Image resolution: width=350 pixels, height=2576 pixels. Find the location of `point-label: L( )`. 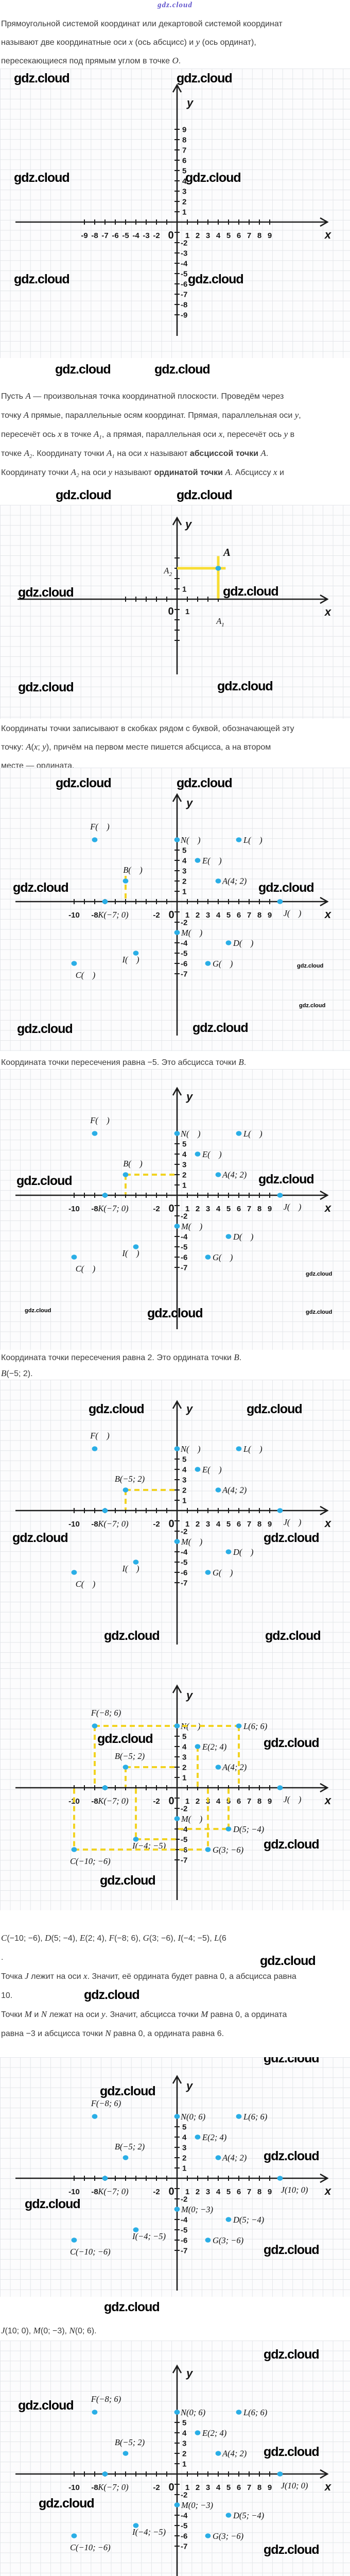

point-label: L( ) is located at coordinates (252, 1134).